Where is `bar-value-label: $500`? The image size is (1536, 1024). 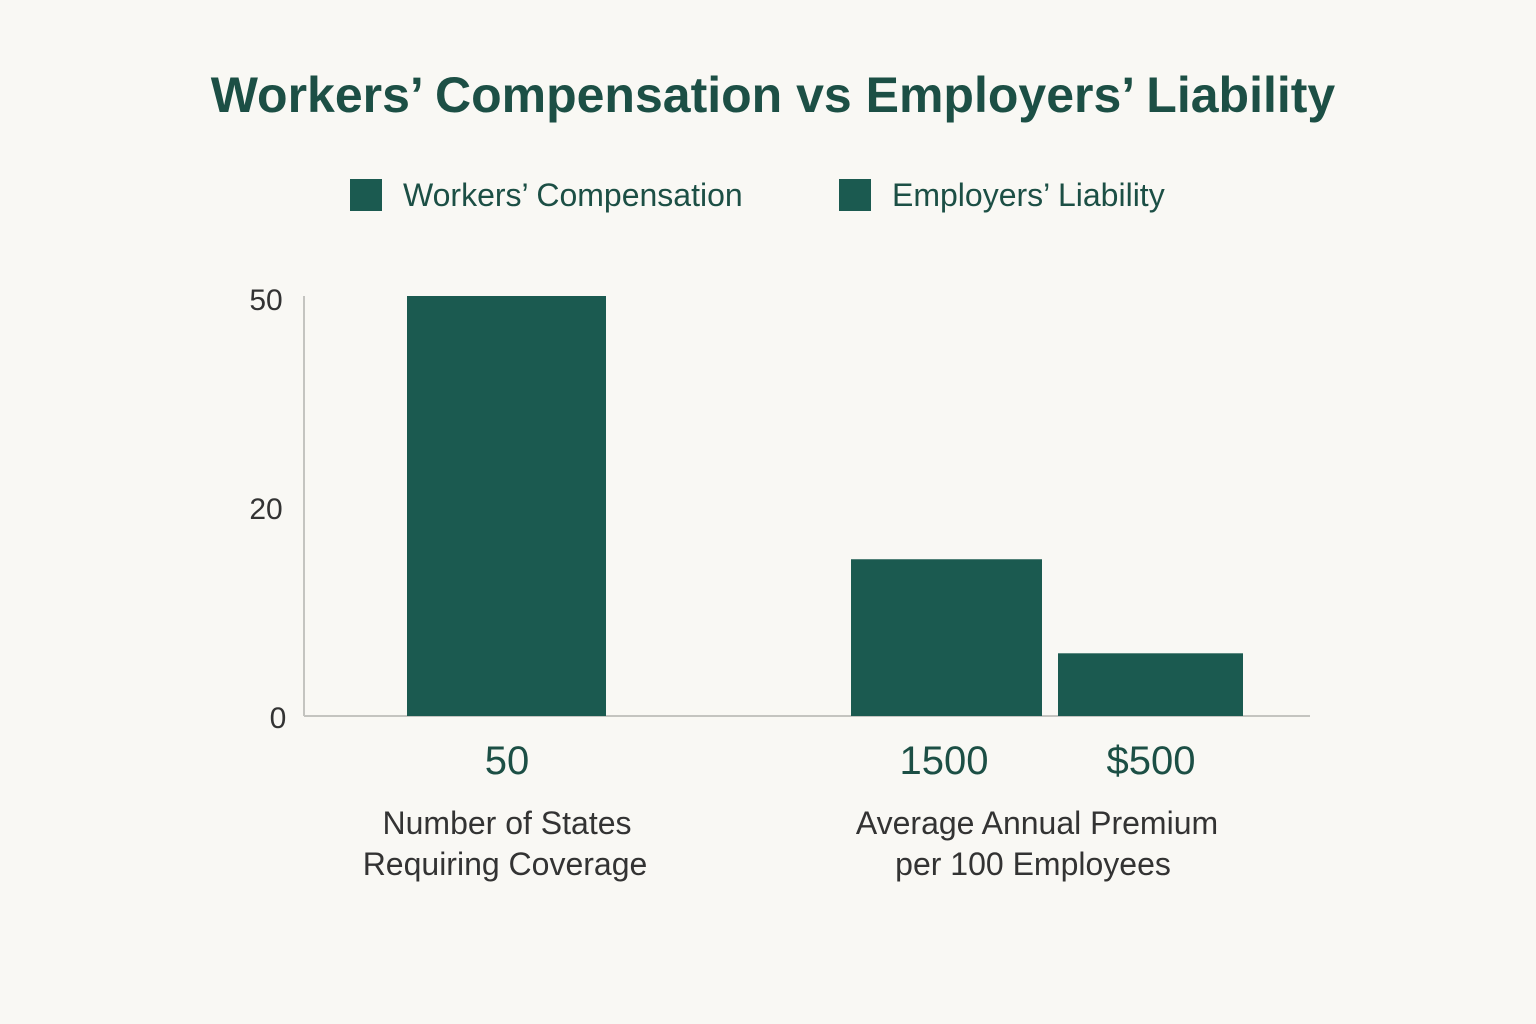
bar-value-label: $500 is located at coordinates (1151, 761).